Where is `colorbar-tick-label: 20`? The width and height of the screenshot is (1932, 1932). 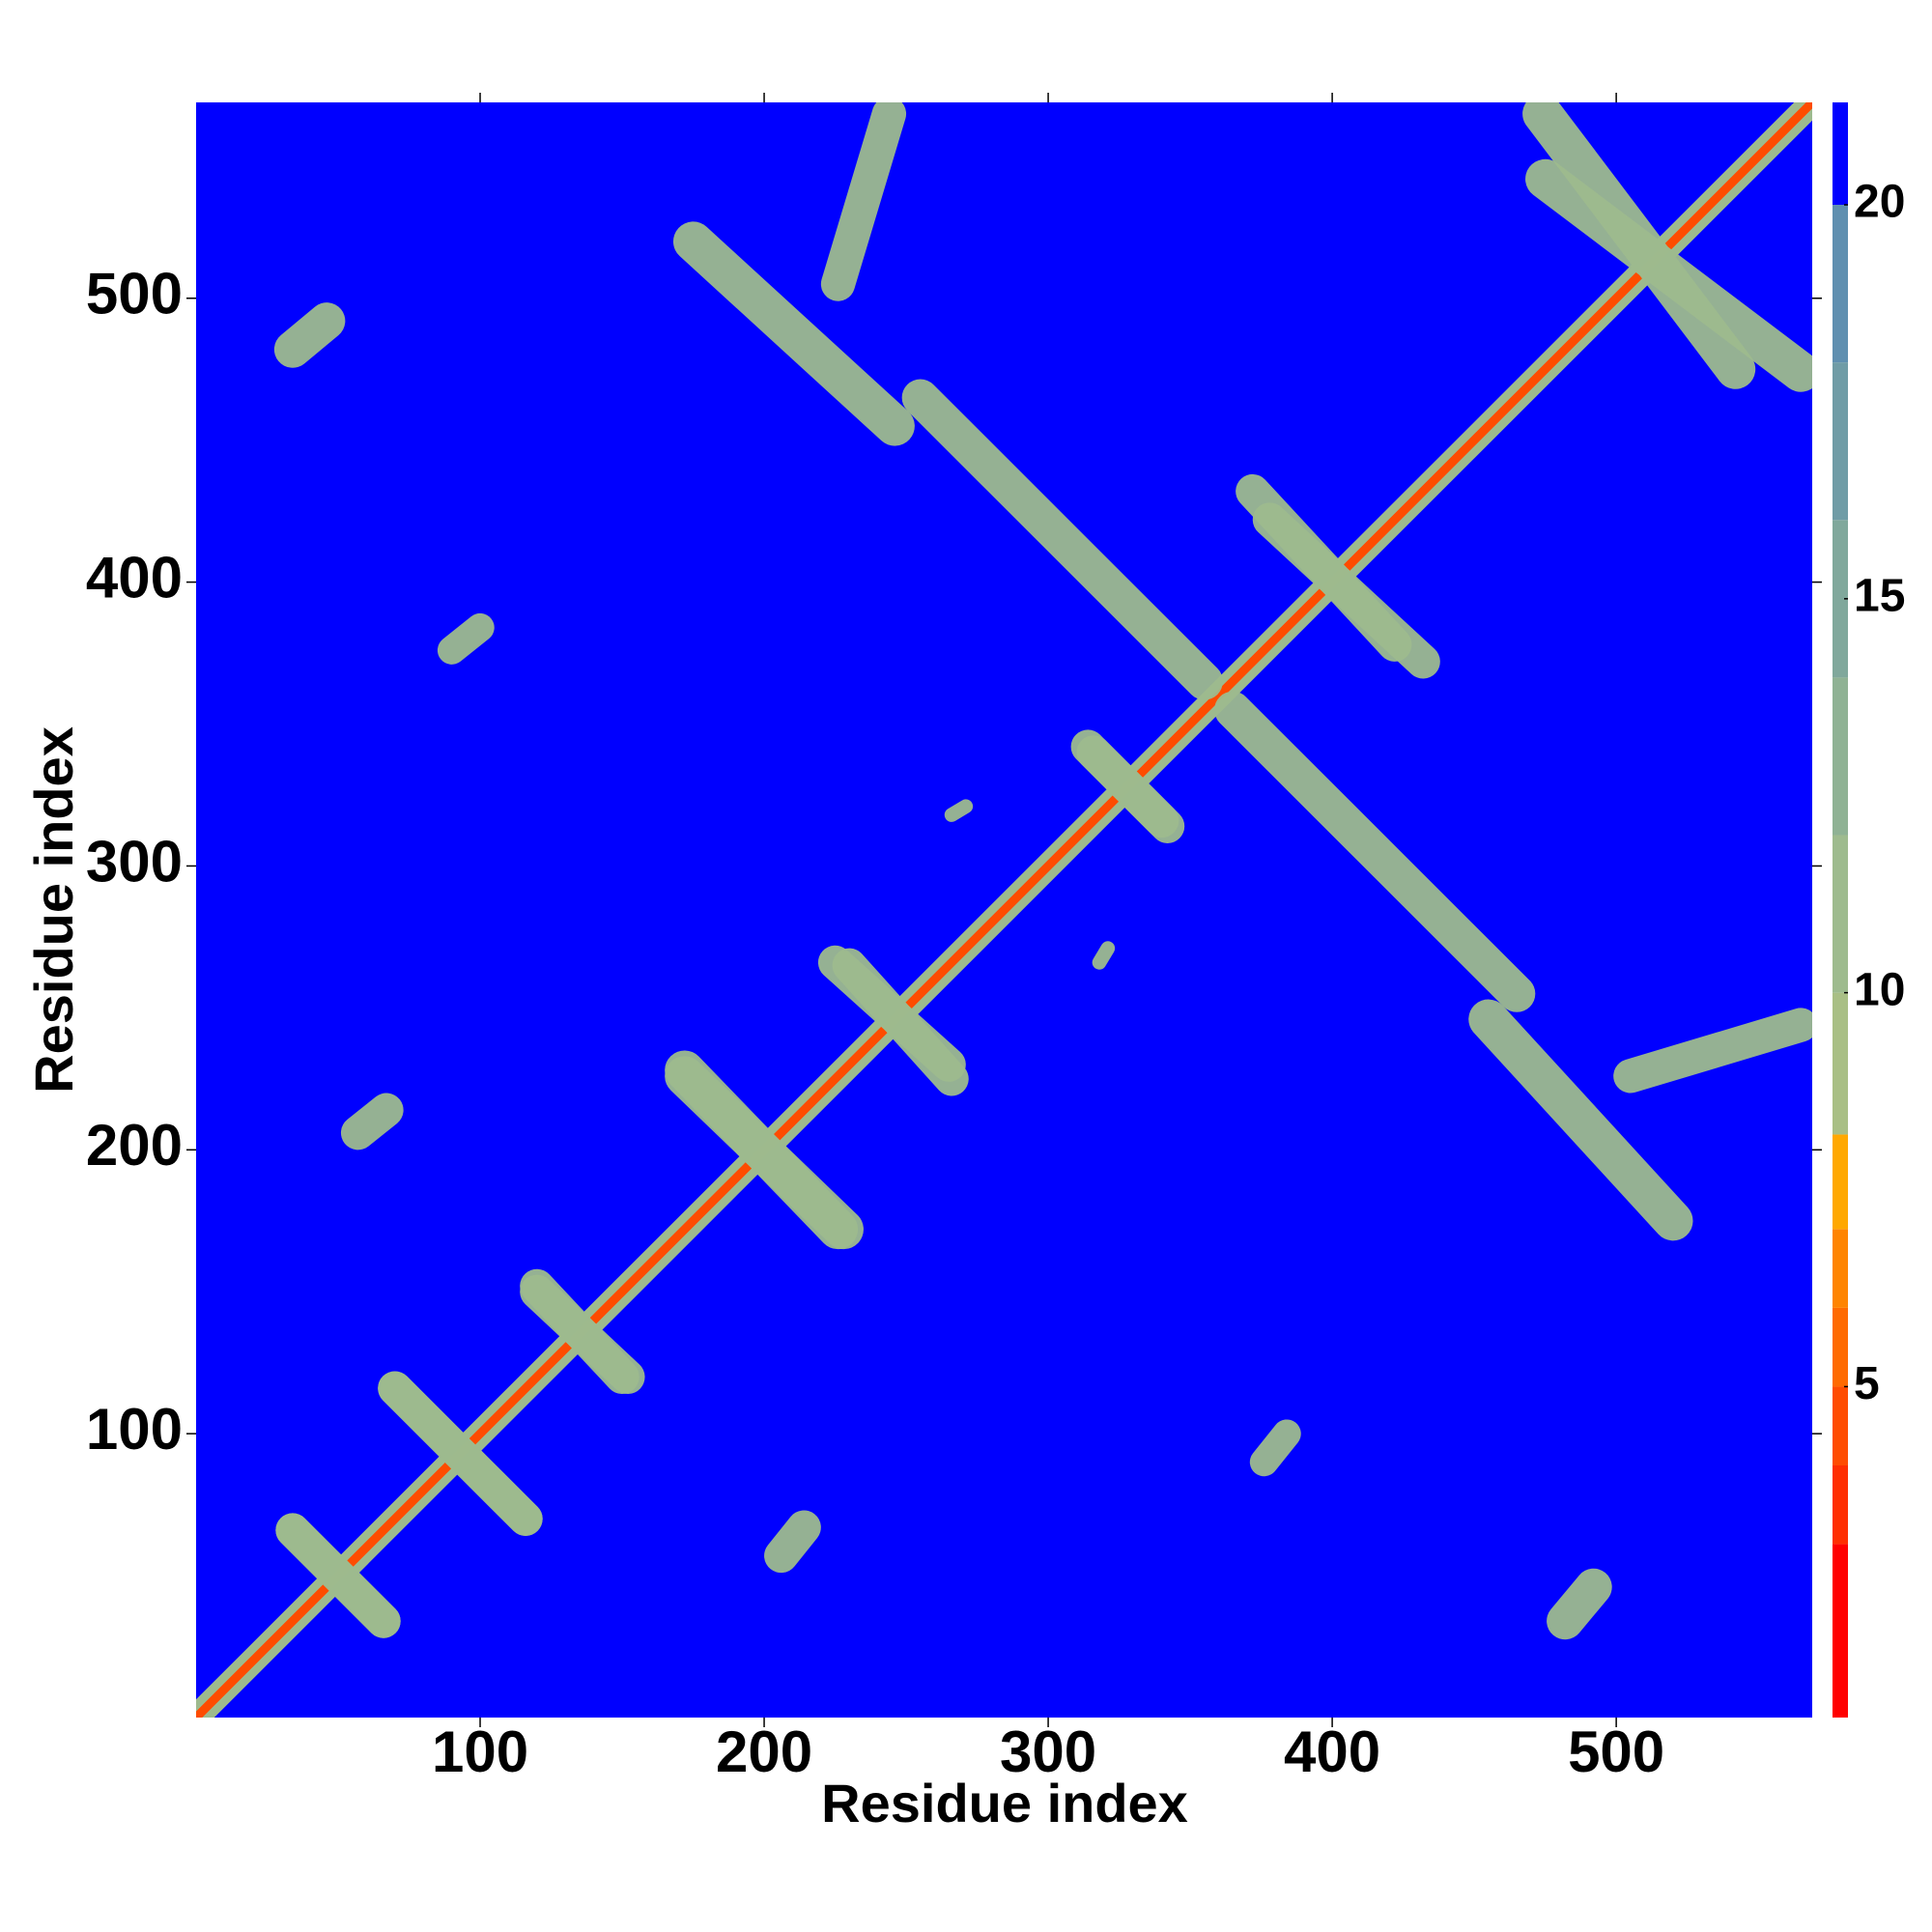 colorbar-tick-label: 20 is located at coordinates (1879, 202).